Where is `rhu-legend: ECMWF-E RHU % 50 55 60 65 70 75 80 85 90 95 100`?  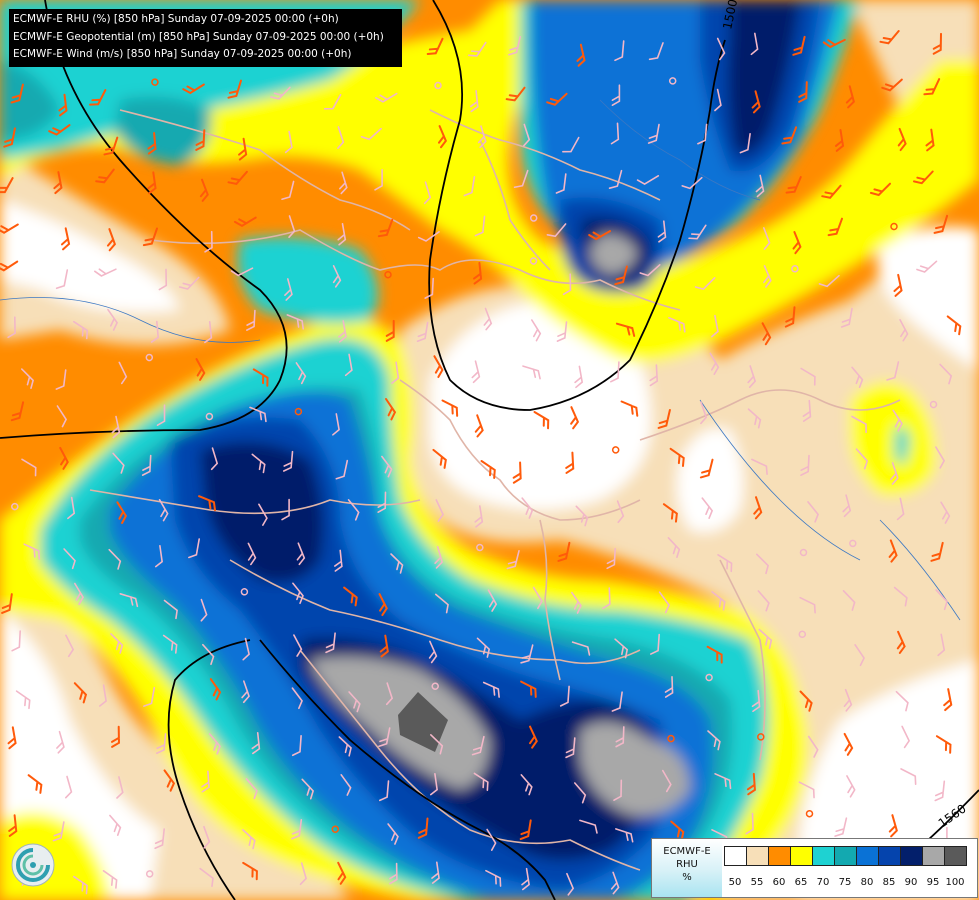
rhu-legend: ECMWF-E RHU % 50 55 60 65 70 75 80 85 90 95 100 is located at coordinates (814, 868).